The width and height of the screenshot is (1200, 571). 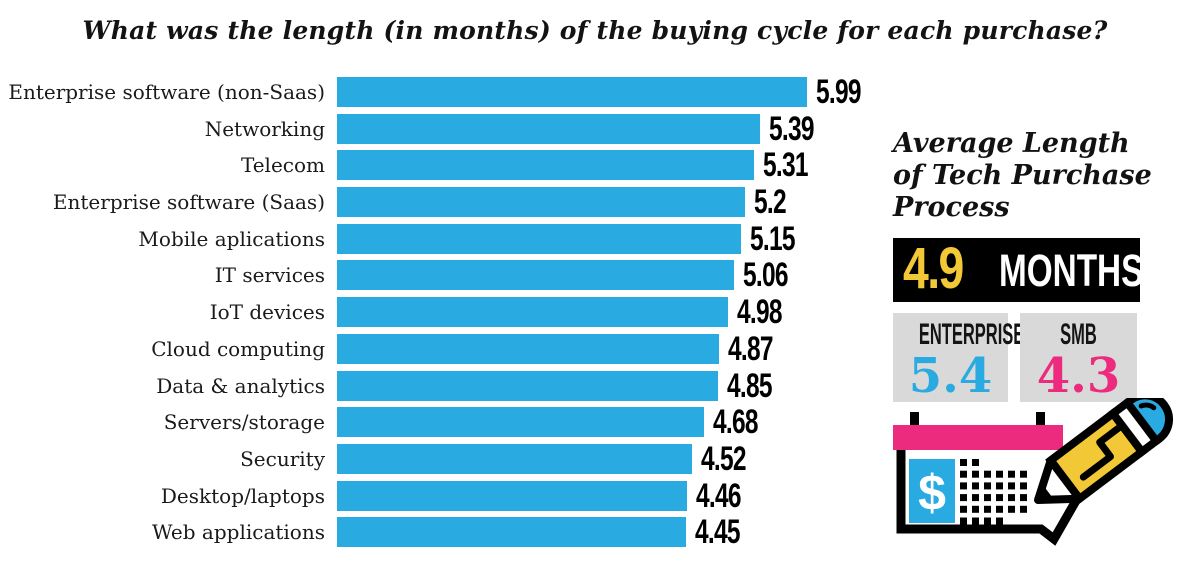 I want to click on category-label: Web applications, so click(x=238, y=532).